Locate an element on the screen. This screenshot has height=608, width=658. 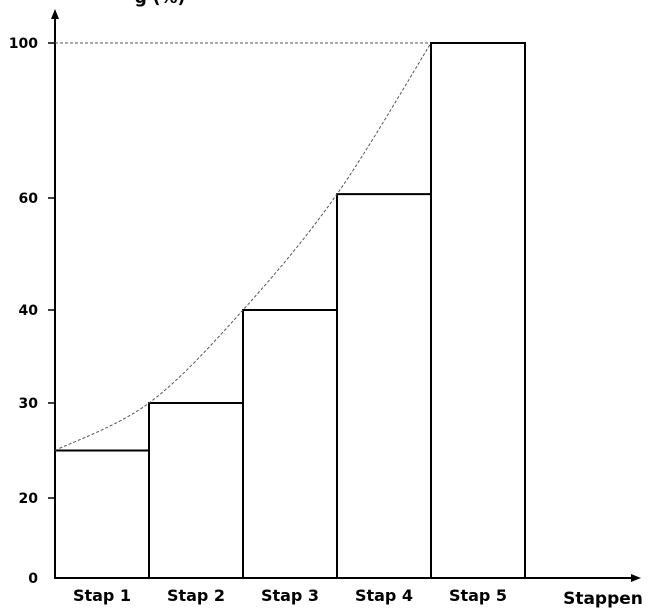
y-ticks-group: 0 20 30 40 60 100 is located at coordinates (32, 311).